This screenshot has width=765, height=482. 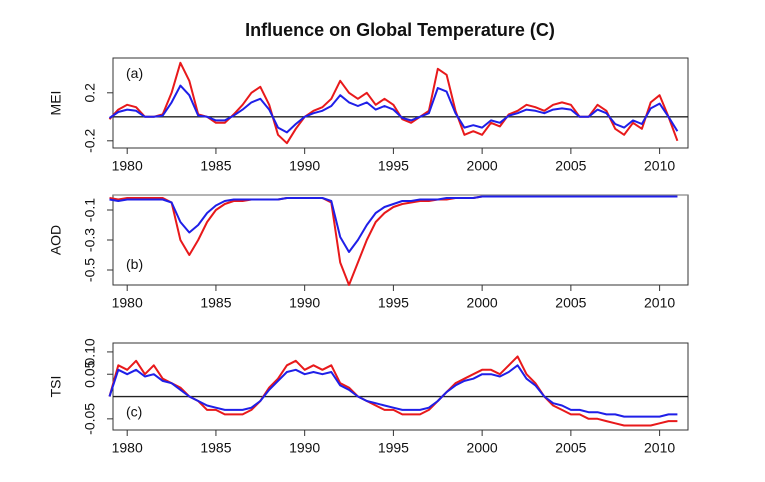 What do you see at coordinates (90, 210) in the screenshot?
I see `y-tick-label: -0.1` at bounding box center [90, 210].